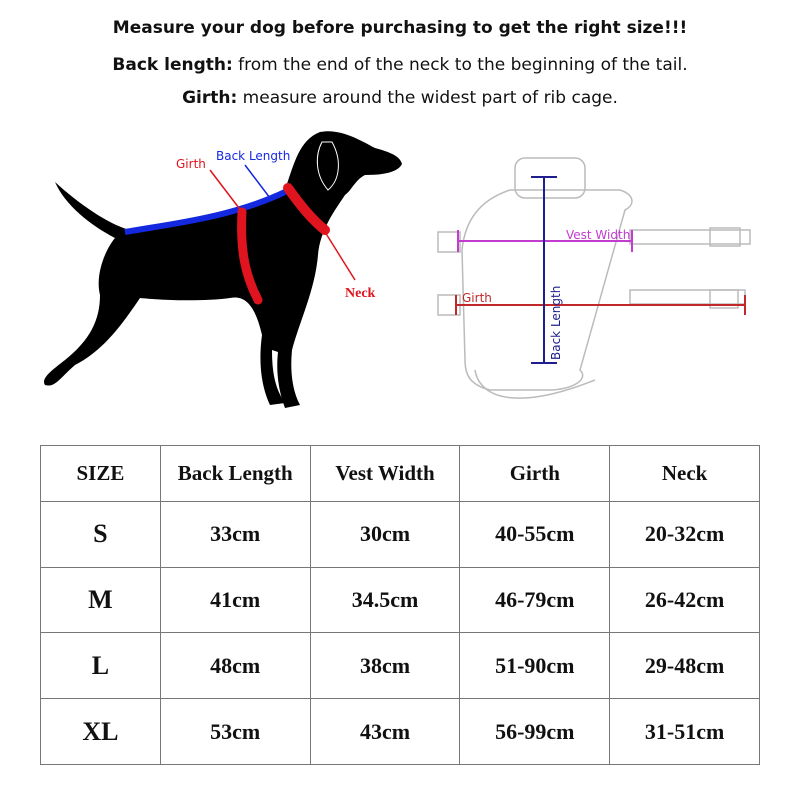 This screenshot has height=800, width=800. Describe the element at coordinates (385, 600) in the screenshot. I see `cell-vest-width: 34.5cm` at that location.